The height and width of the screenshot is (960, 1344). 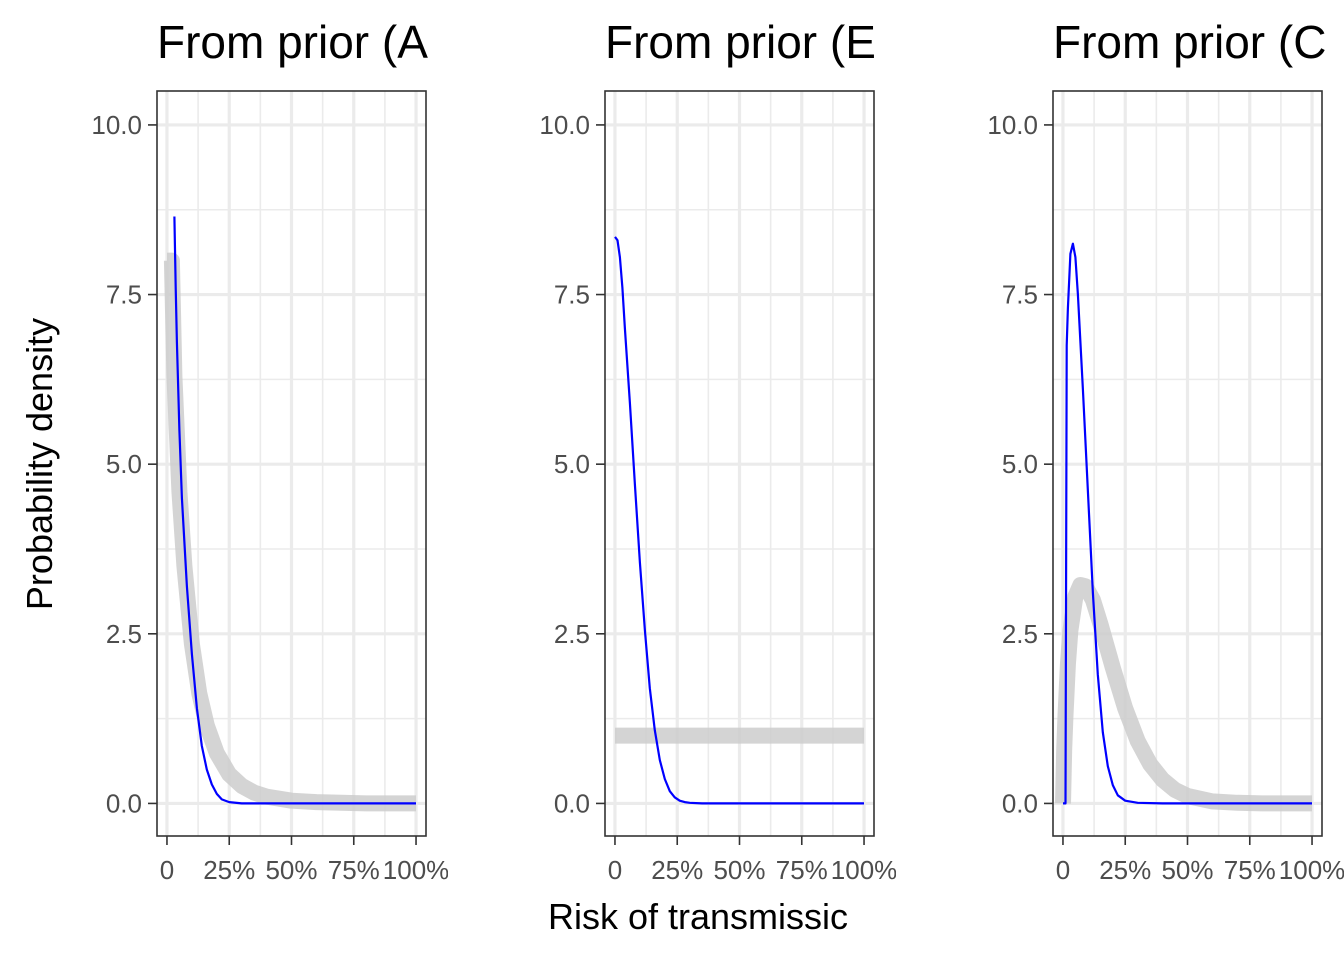 What do you see at coordinates (39, 464) in the screenshot?
I see `y-axis-title: Probability density` at bounding box center [39, 464].